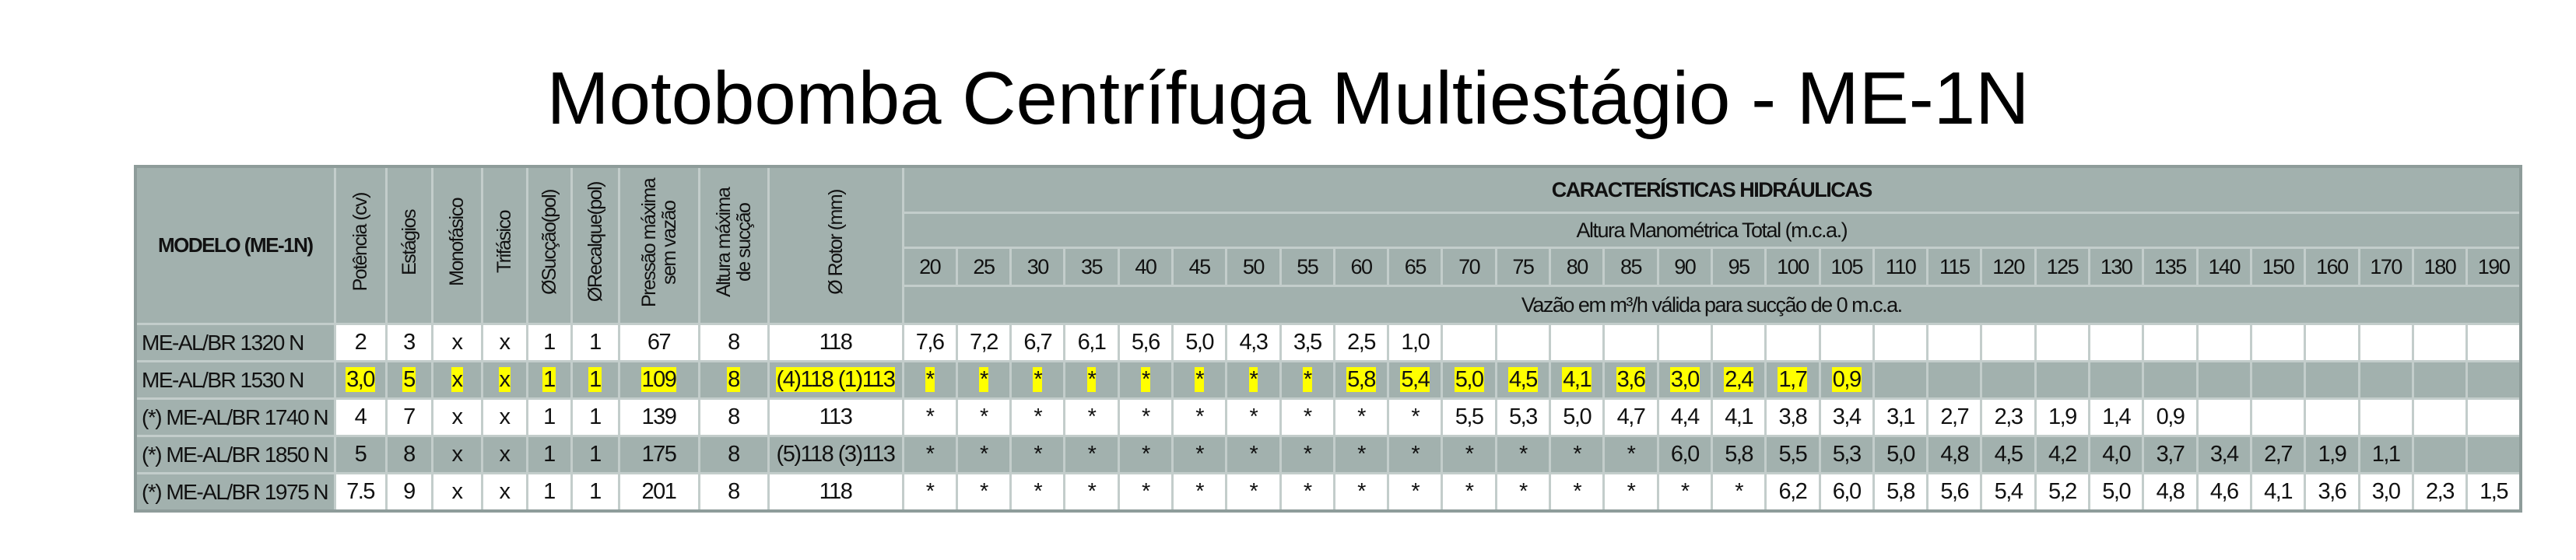 This screenshot has width=2576, height=560. I want to click on flow-cell-value: 4,8, so click(1955, 455).